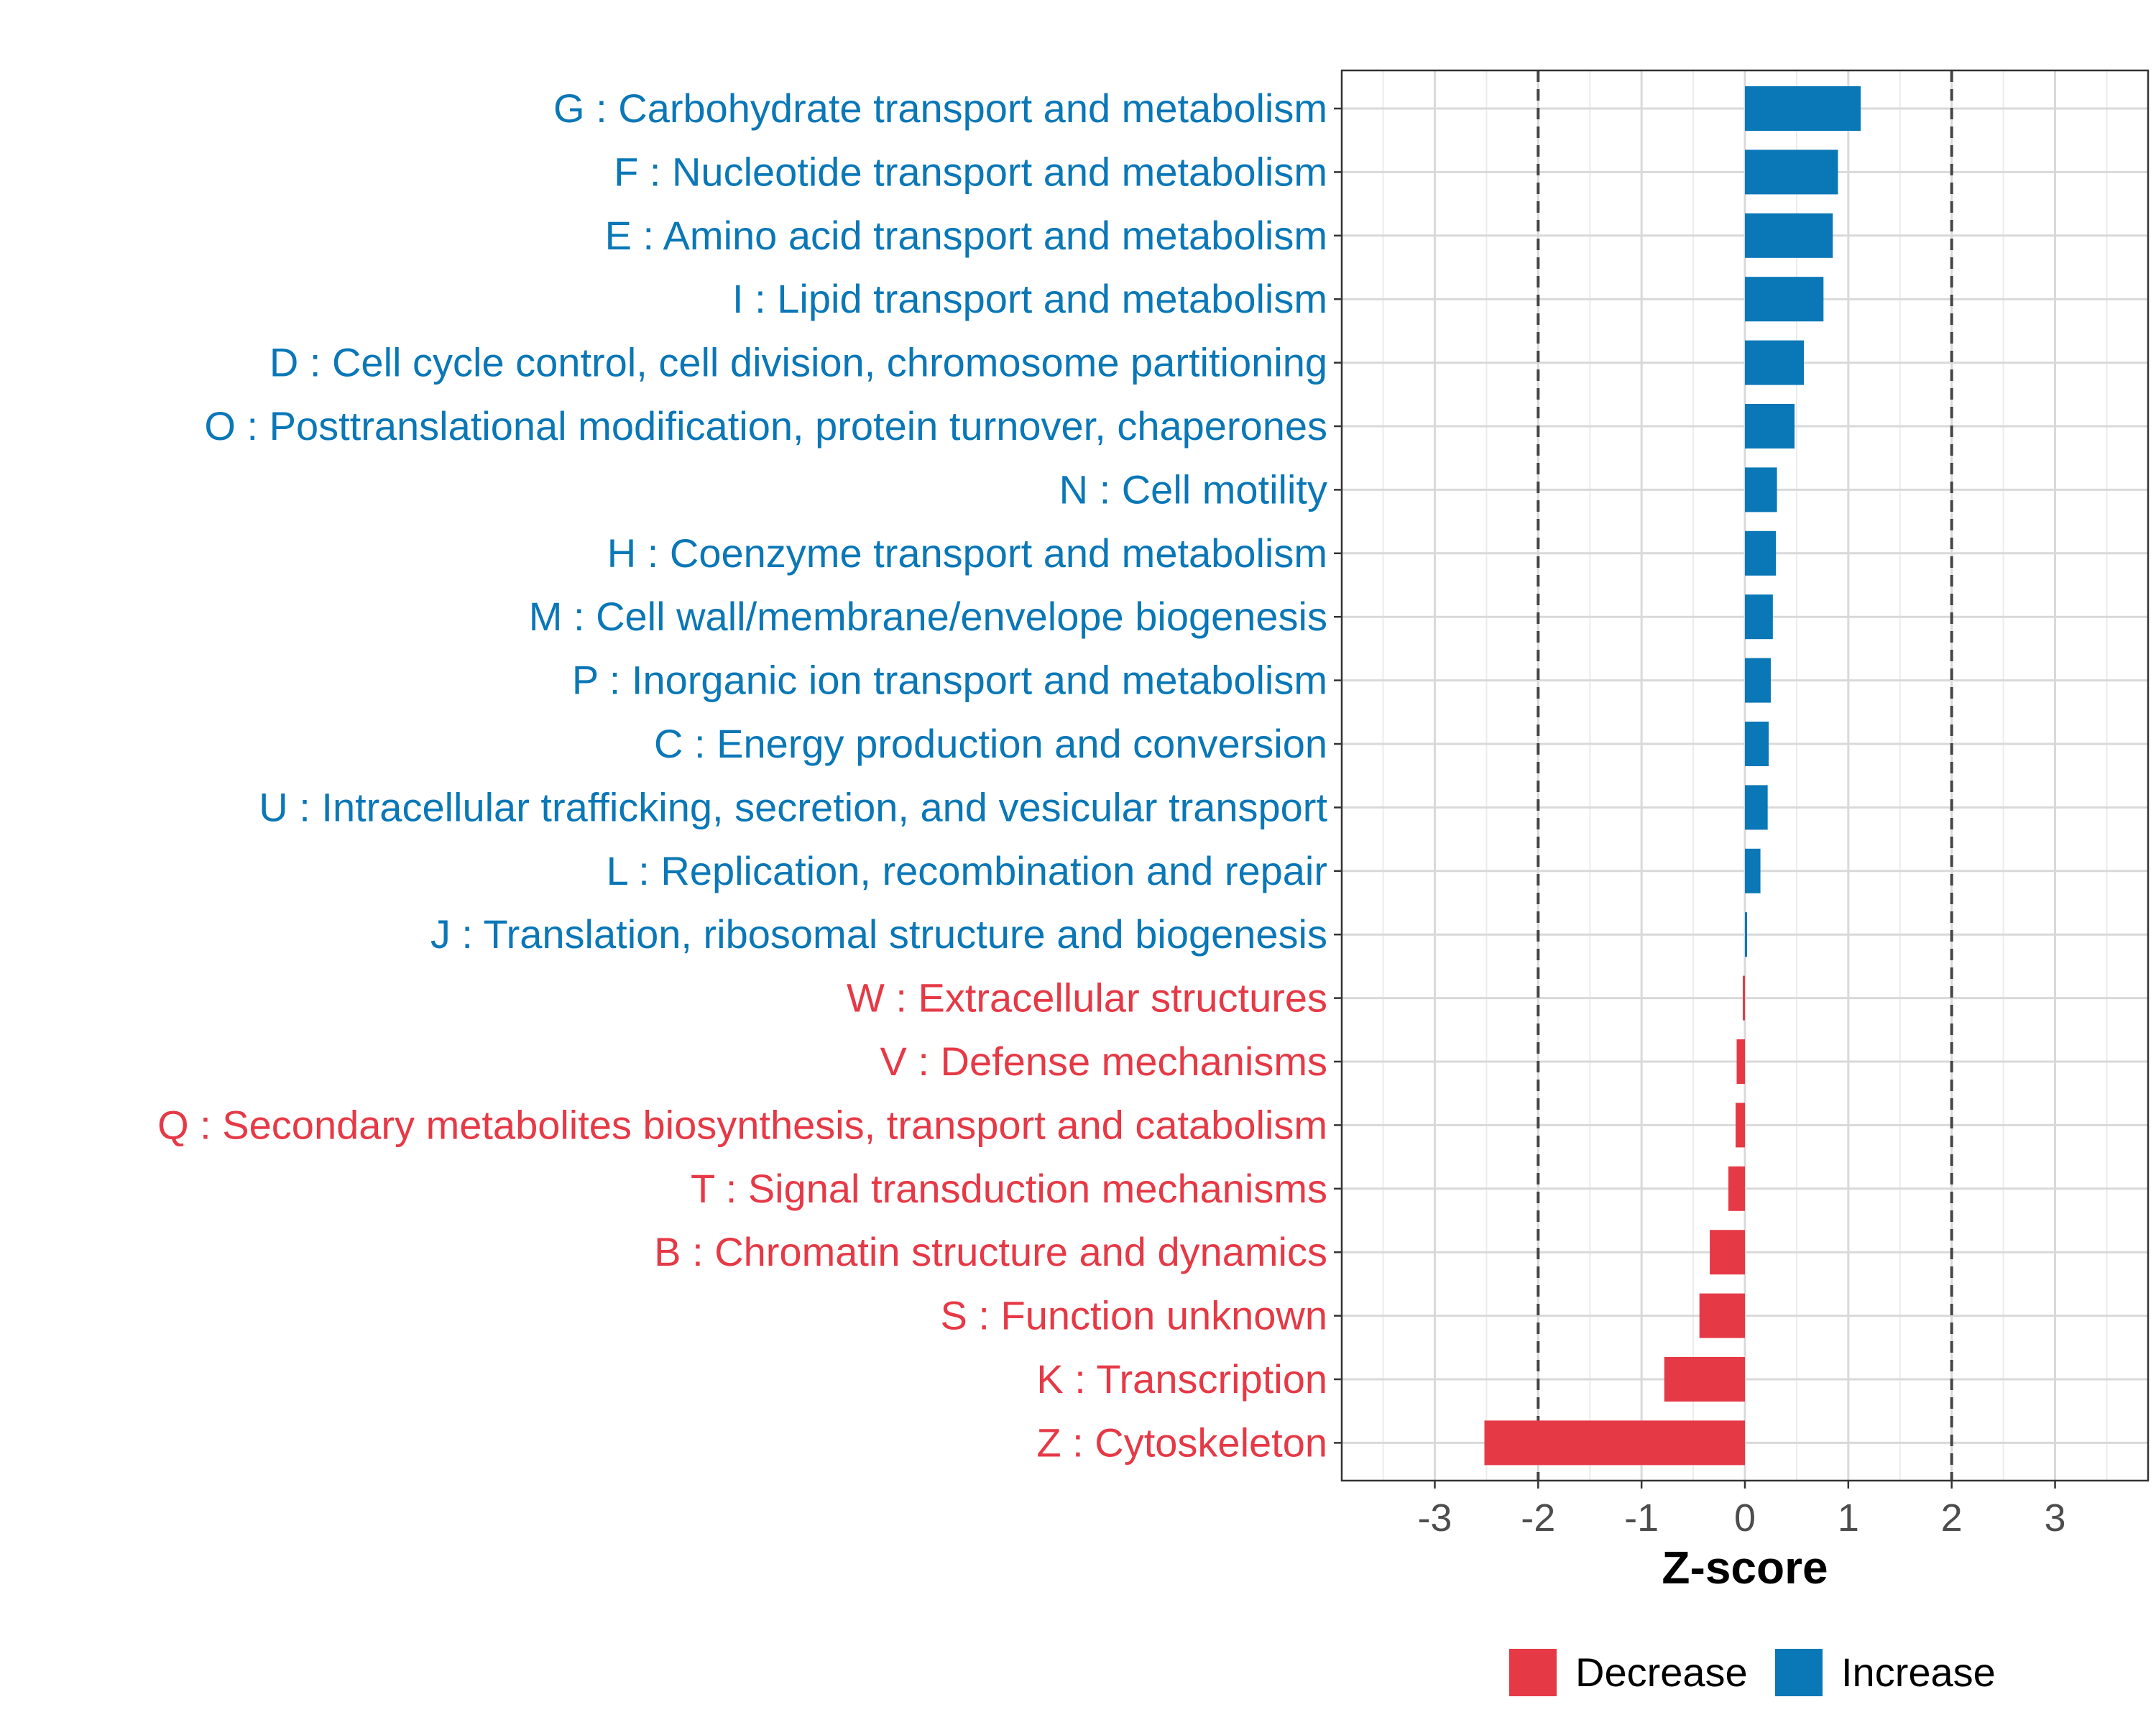  What do you see at coordinates (1029, 298) in the screenshot?
I see `y-tick-label: I : Lipid transport and metabolism` at bounding box center [1029, 298].